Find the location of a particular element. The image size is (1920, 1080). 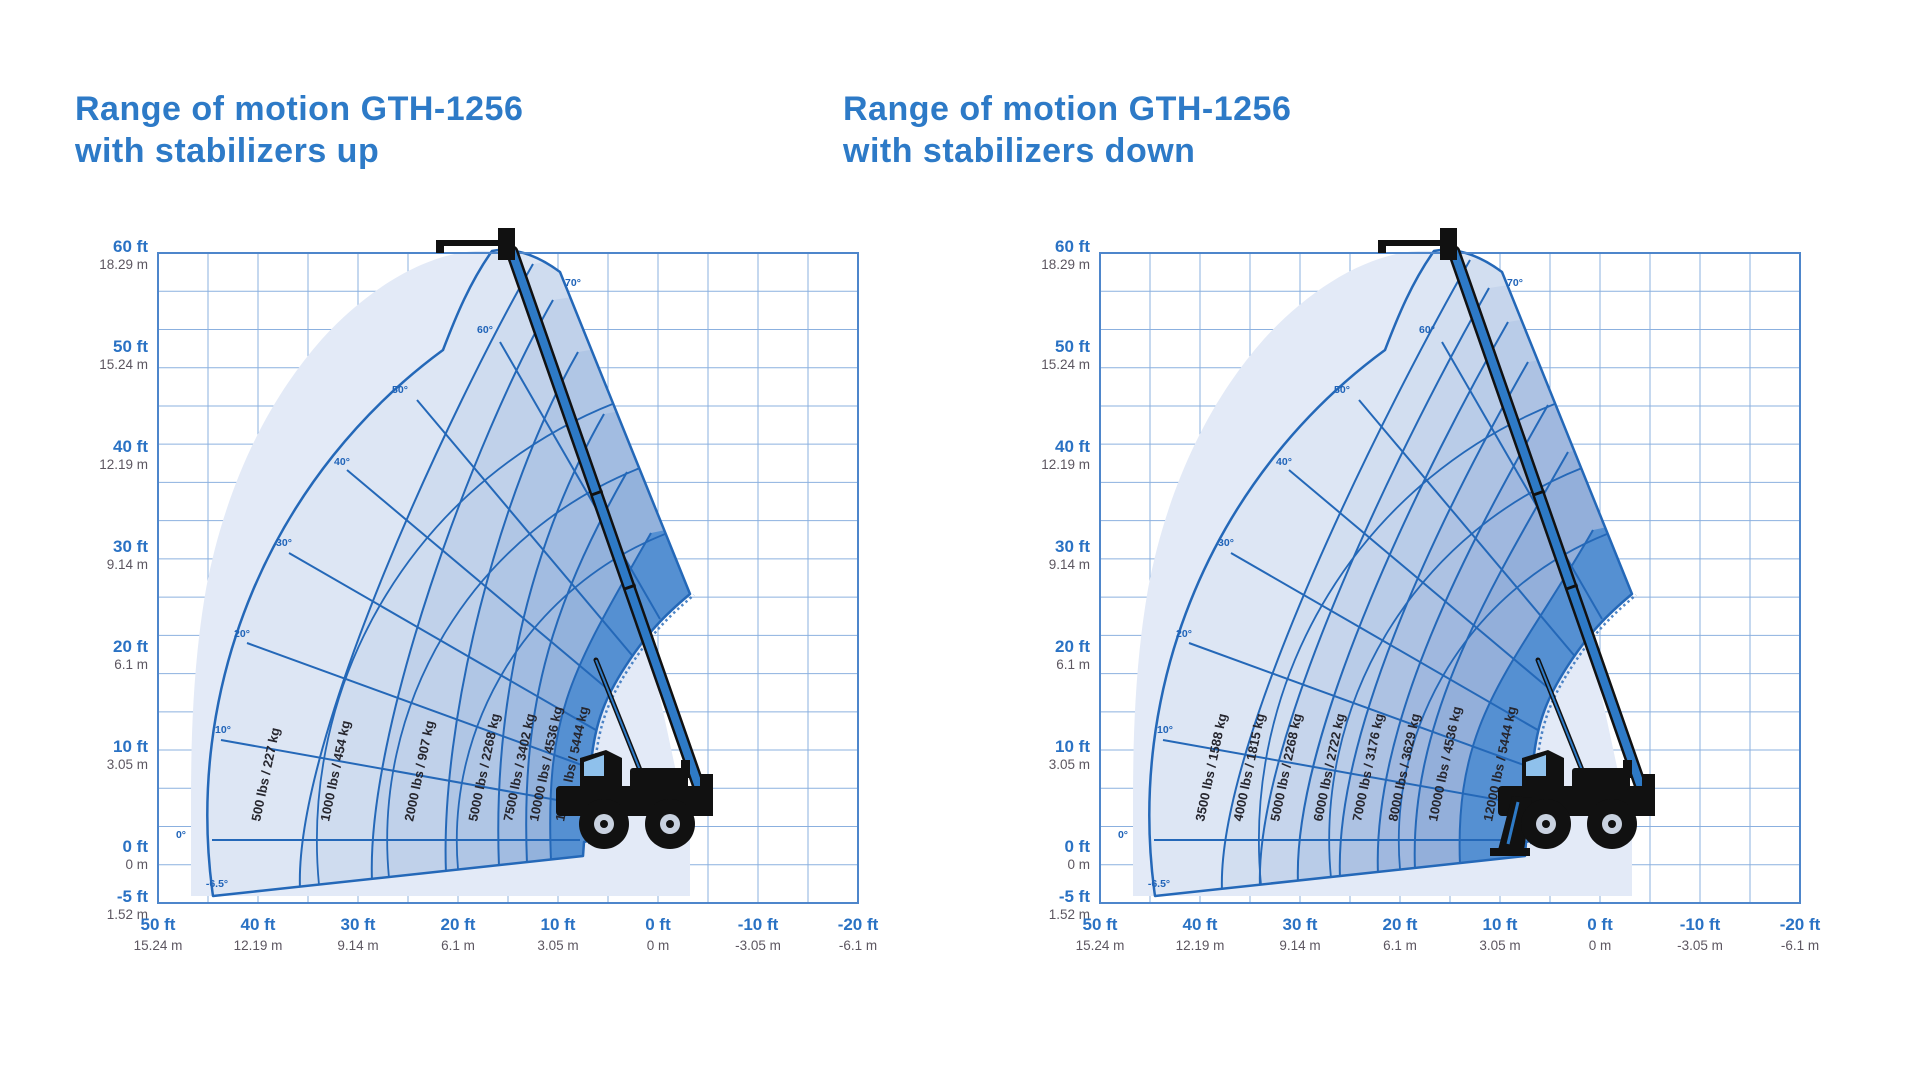

y-axis-tick-feet: 10 ft is located at coordinates (130, 746).